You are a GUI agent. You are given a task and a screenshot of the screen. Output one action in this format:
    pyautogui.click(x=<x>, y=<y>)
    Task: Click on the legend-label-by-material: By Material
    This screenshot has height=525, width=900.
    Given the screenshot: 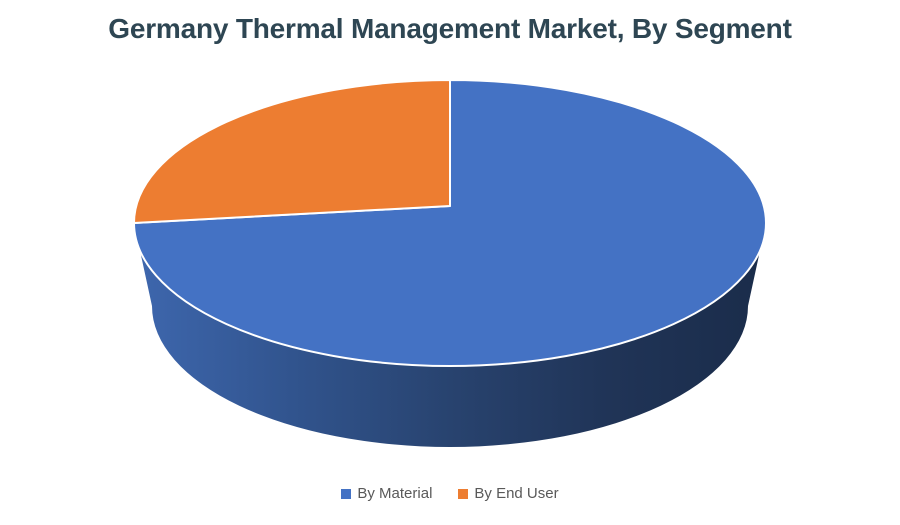 What is the action you would take?
    pyautogui.click(x=395, y=493)
    